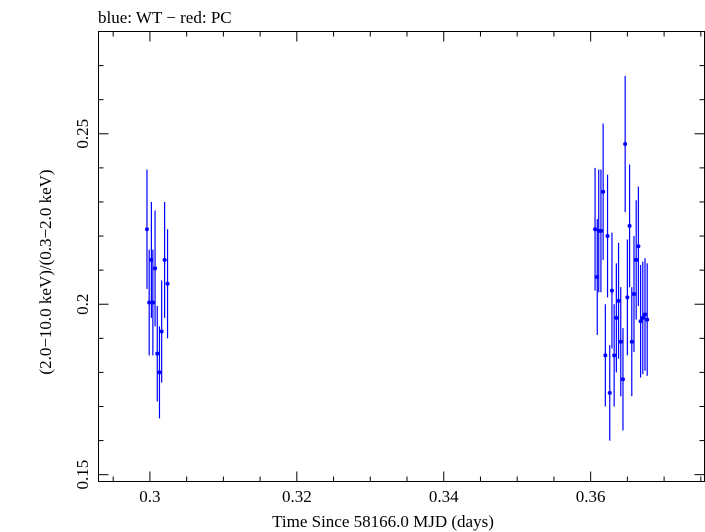  I want to click on y-tick-label: 0.2, so click(82, 304).